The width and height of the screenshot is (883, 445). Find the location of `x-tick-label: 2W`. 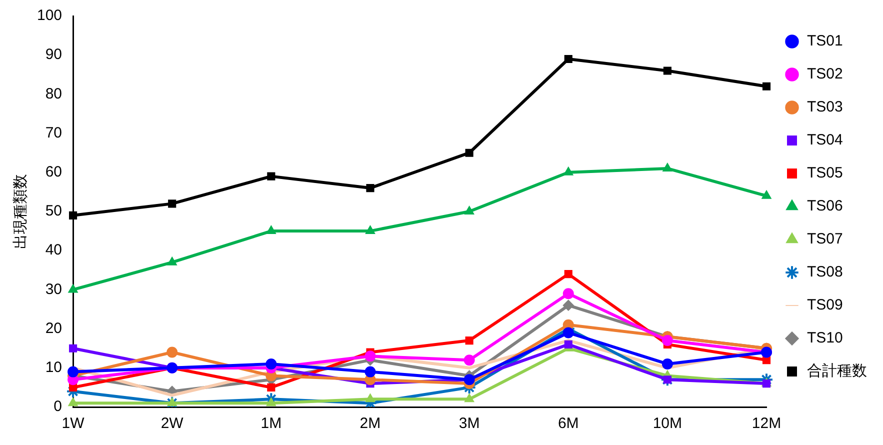

x-tick-label: 2W is located at coordinates (172, 423).